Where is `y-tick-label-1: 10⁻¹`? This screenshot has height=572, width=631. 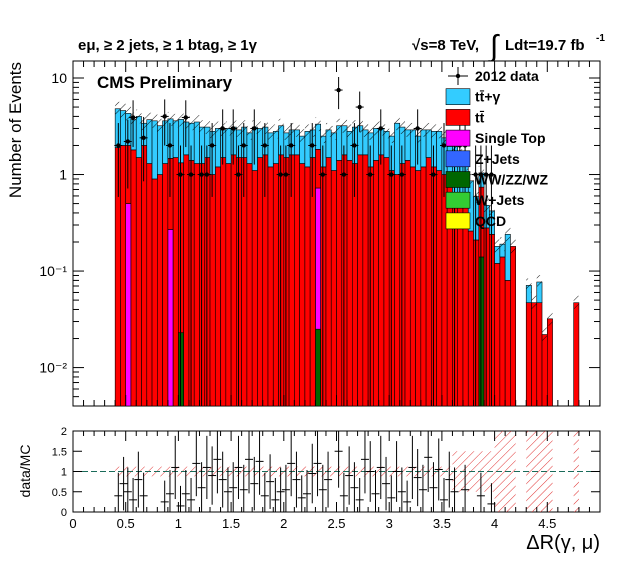
y-tick-label-1: 10⁻¹ is located at coordinates (53, 271).